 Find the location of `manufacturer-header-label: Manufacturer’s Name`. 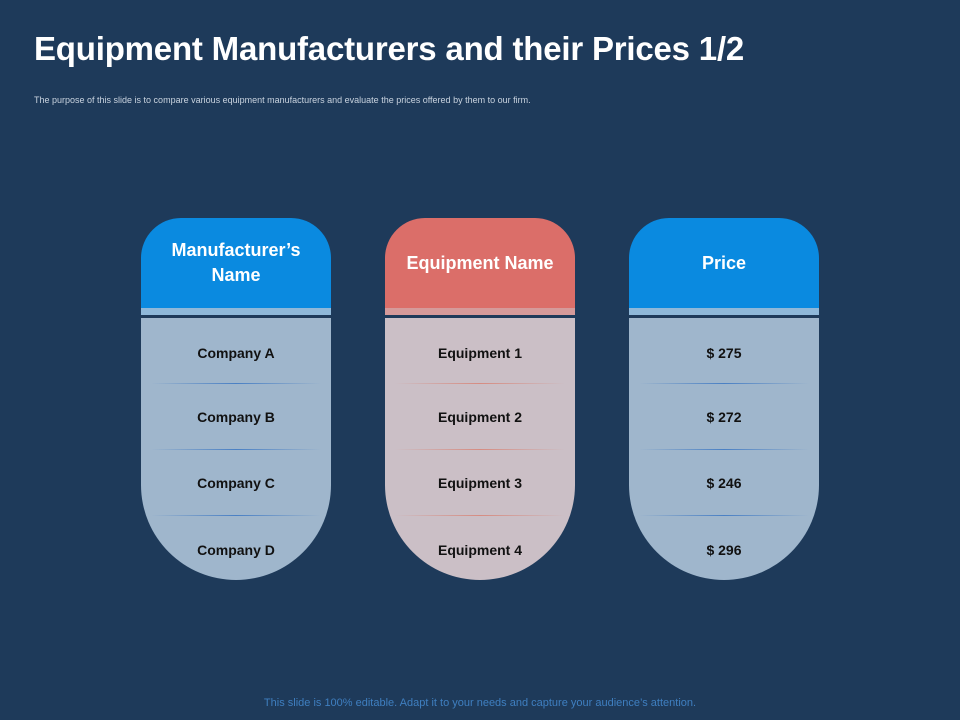

manufacturer-header-label: Manufacturer’s Name is located at coordinates (236, 262).